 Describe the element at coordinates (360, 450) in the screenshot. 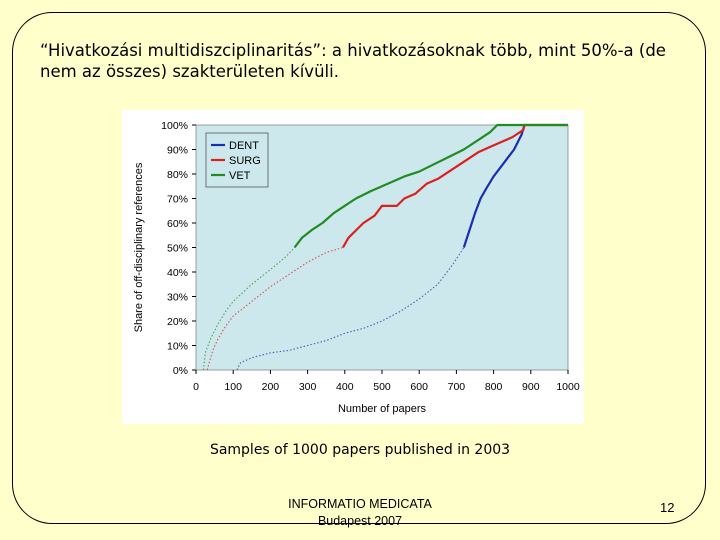

I see `chart-caption: Samples of 1000 papers published in 2003` at that location.